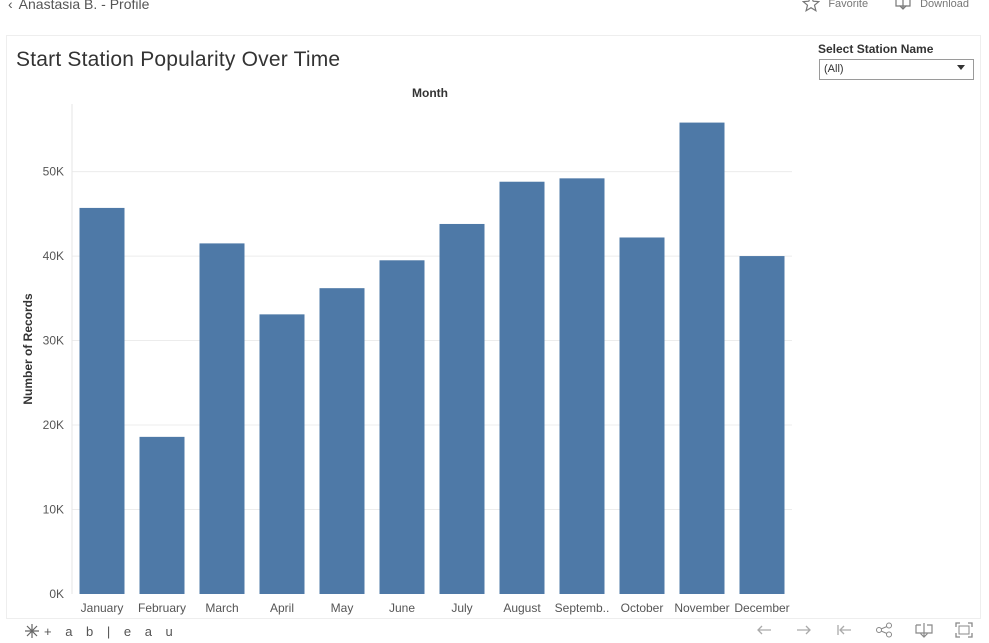  Describe the element at coordinates (111, 631) in the screenshot. I see `tableau-logo-text: + a b | e a u` at that location.